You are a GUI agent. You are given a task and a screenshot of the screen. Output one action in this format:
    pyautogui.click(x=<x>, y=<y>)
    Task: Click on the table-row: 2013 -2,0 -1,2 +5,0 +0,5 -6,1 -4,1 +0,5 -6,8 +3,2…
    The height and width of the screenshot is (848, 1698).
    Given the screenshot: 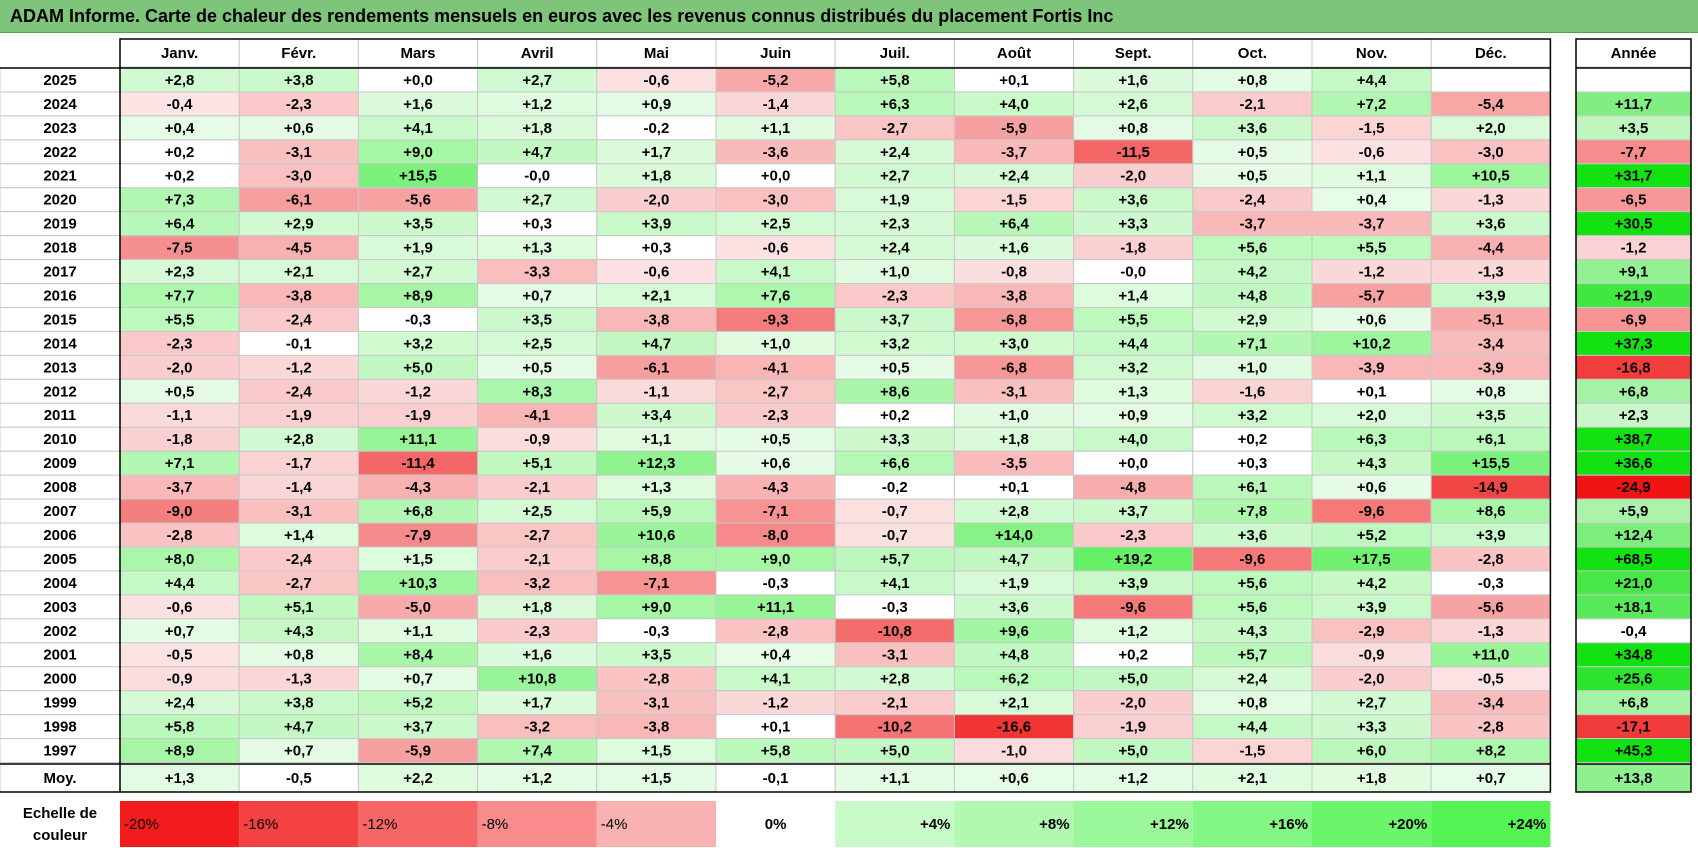 What is the action you would take?
    pyautogui.click(x=846, y=367)
    